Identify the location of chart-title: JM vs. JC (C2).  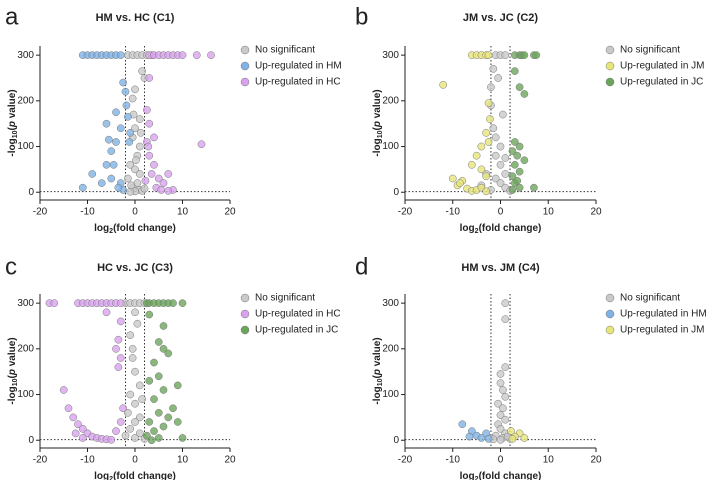
(501, 18).